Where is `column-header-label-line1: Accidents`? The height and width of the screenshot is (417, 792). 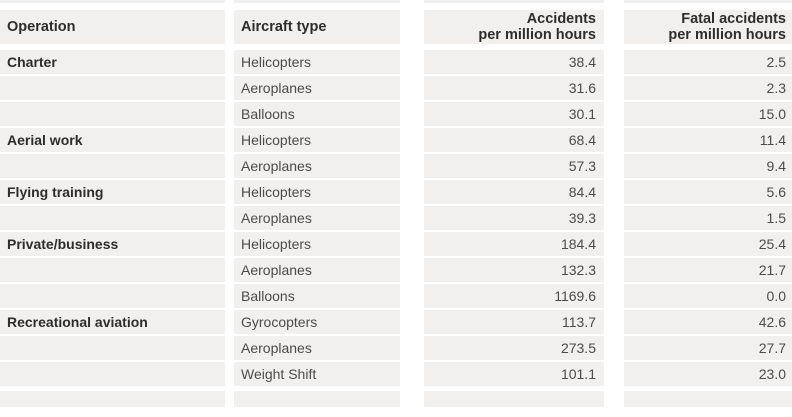
column-header-label-line1: Accidents is located at coordinates (561, 19).